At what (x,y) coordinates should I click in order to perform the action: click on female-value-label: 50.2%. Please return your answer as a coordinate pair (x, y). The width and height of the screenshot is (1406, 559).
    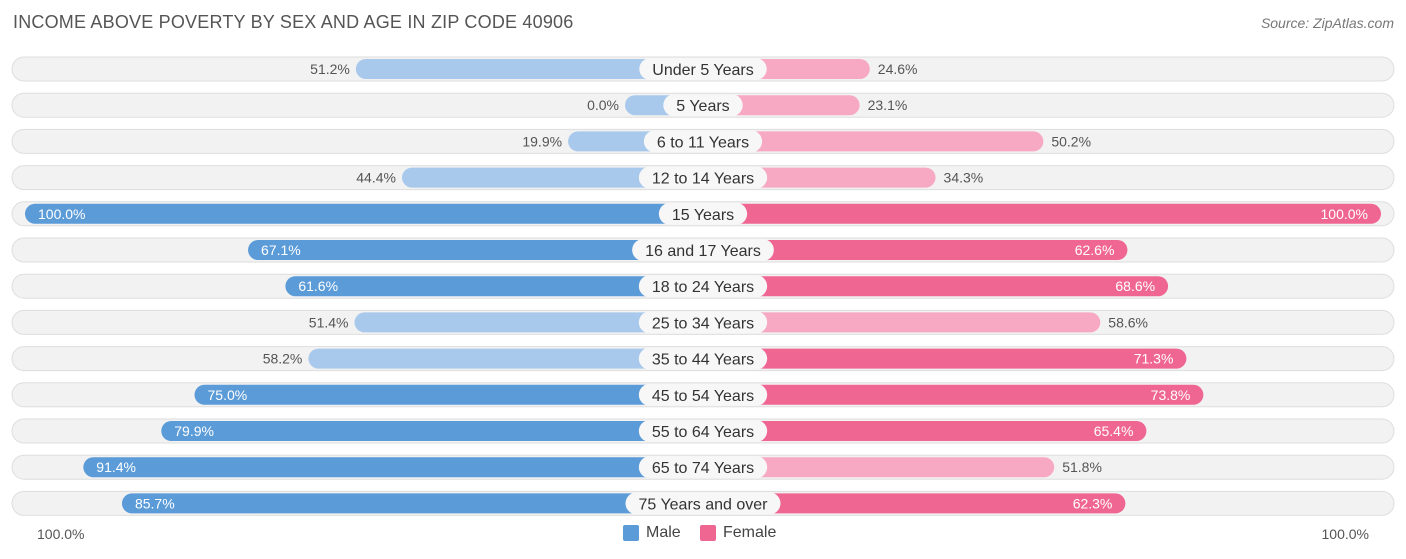
    Looking at the image, I should click on (1071, 141).